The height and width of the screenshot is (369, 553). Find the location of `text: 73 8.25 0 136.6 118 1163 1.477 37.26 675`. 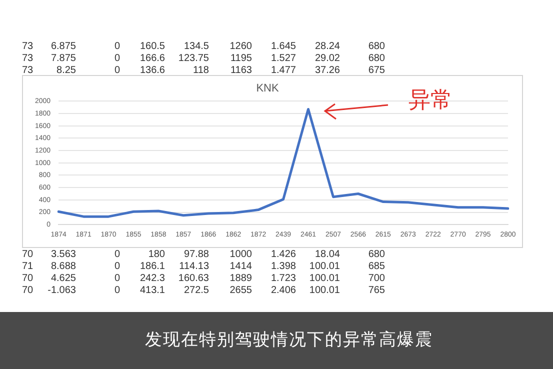

text: 73 8.25 0 136.6 118 1163 1.477 37.26 675 is located at coordinates (203, 70).